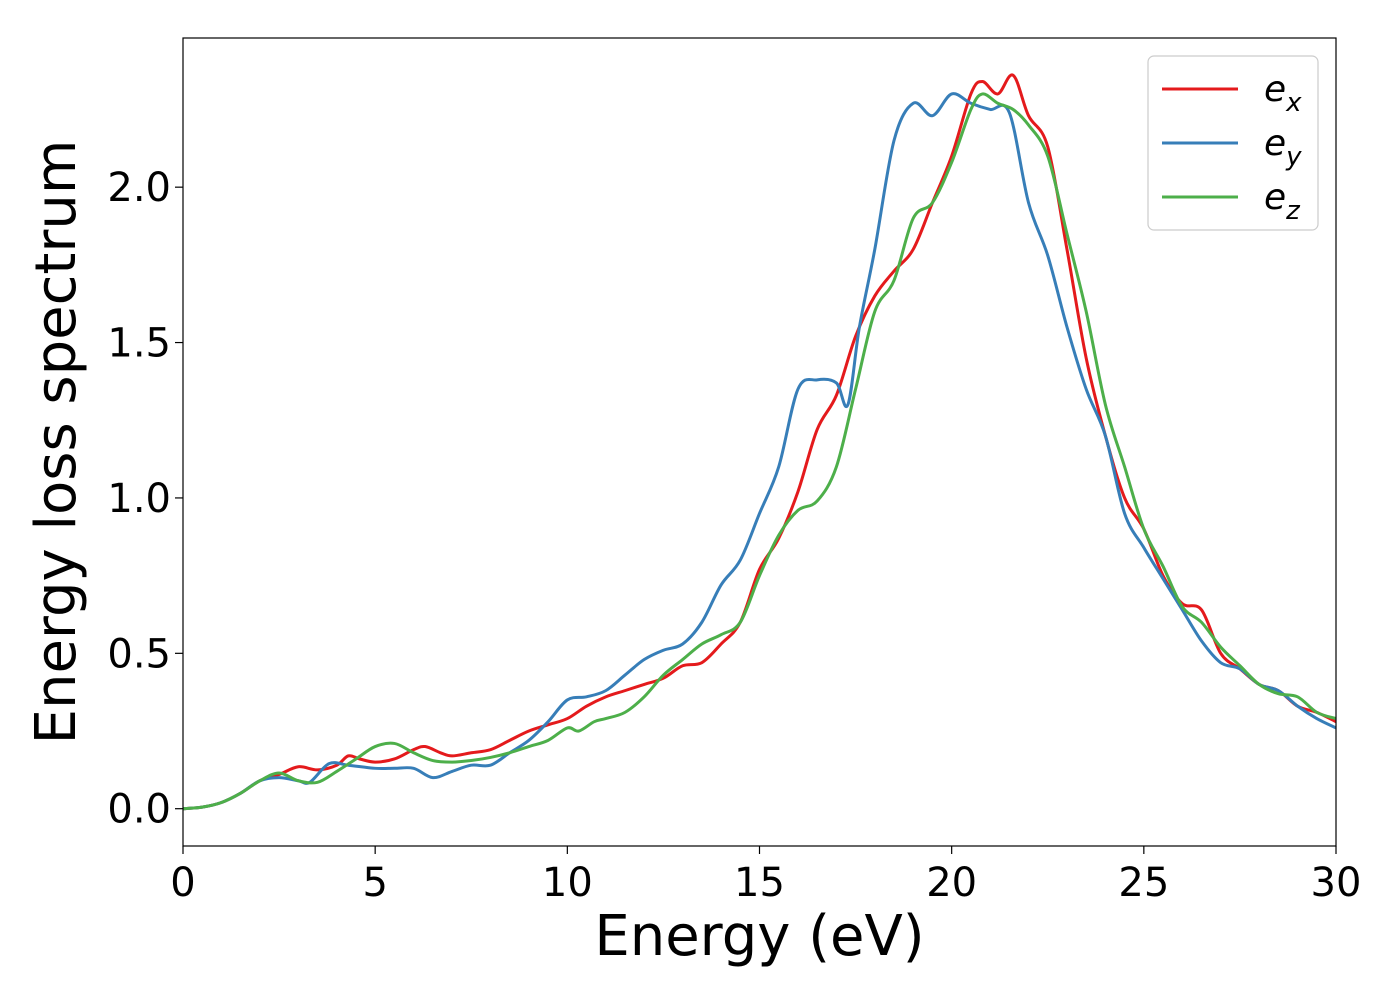 This screenshot has height=1000, width=1400. What do you see at coordinates (1282, 201) in the screenshot?
I see `legend-label-ez: ez` at bounding box center [1282, 201].